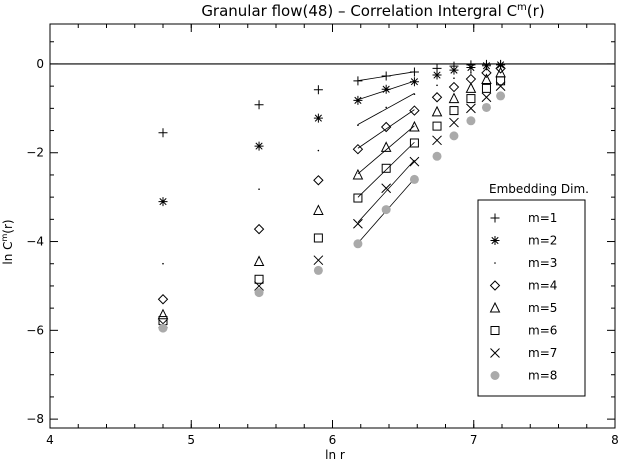  What do you see at coordinates (542, 376) in the screenshot?
I see `legend-label-8: m=8` at bounding box center [542, 376].